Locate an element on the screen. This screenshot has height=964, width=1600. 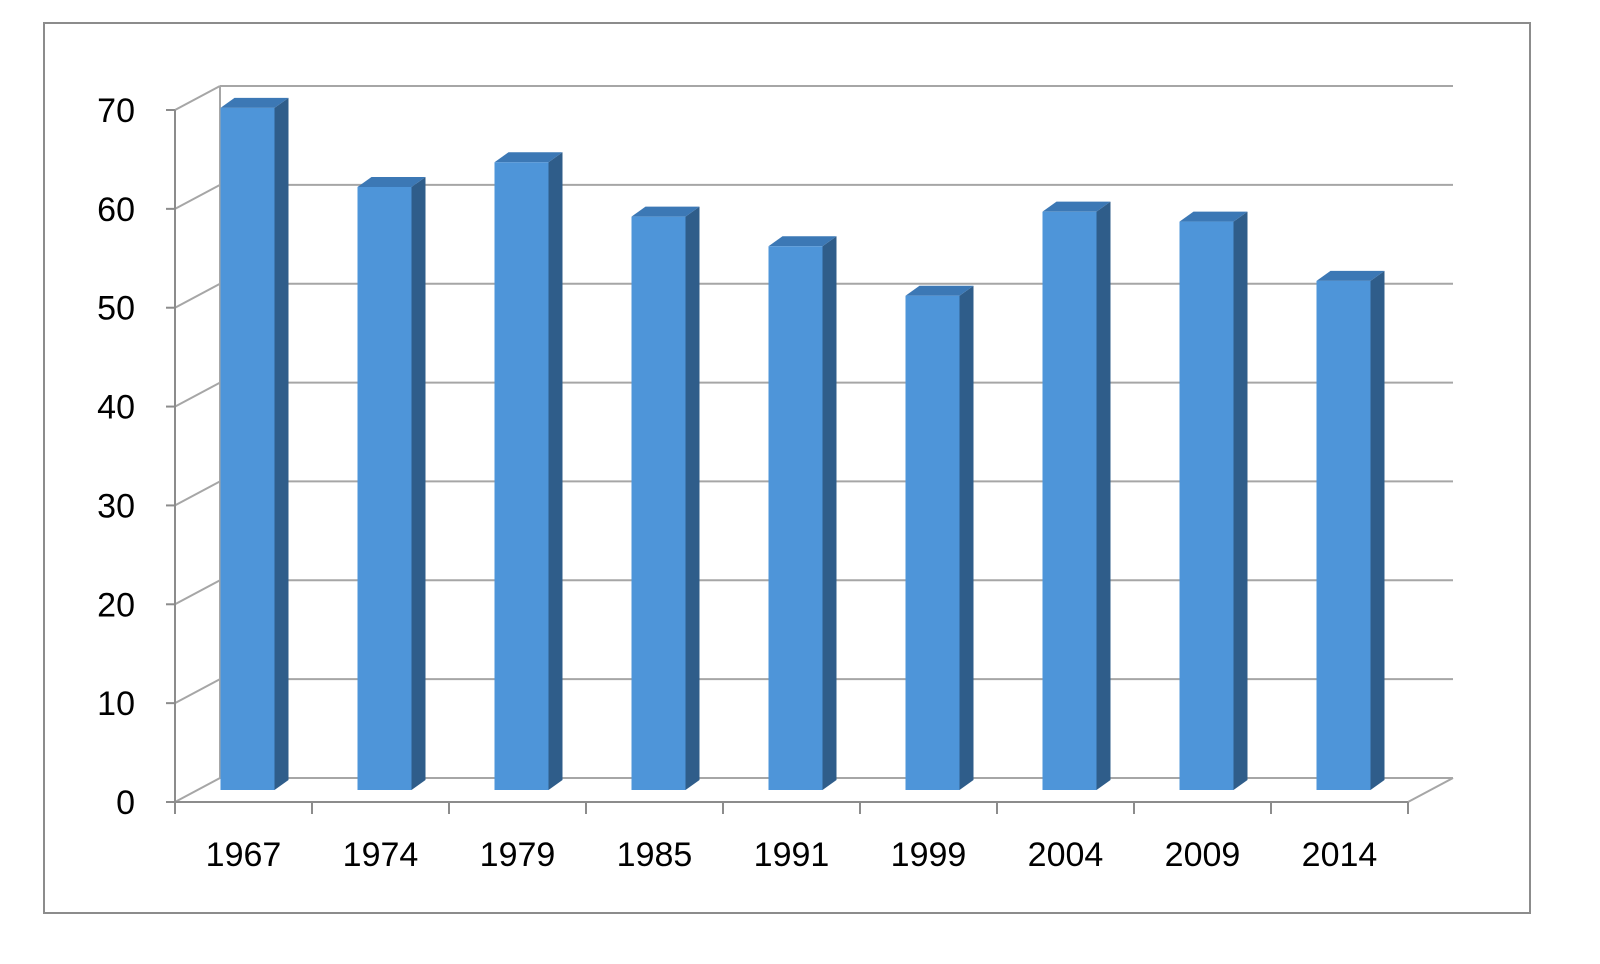
y-tick-label: 60 is located at coordinates (116, 210).